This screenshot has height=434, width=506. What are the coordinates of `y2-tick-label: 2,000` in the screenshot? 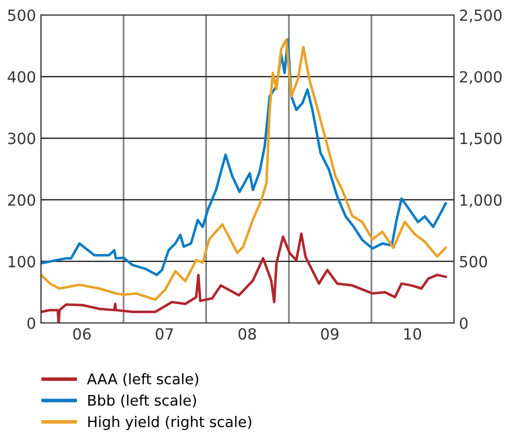 It's located at (481, 77).